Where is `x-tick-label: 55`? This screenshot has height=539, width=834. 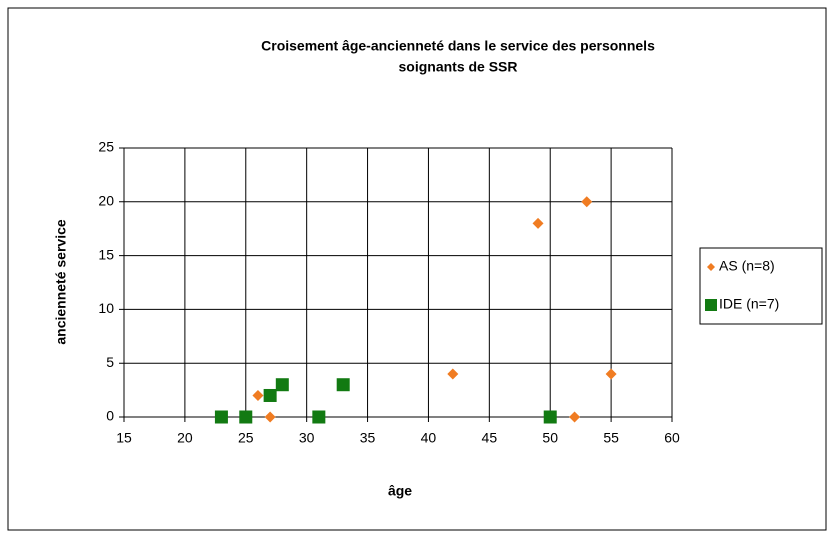 x-tick-label: 55 is located at coordinates (611, 438).